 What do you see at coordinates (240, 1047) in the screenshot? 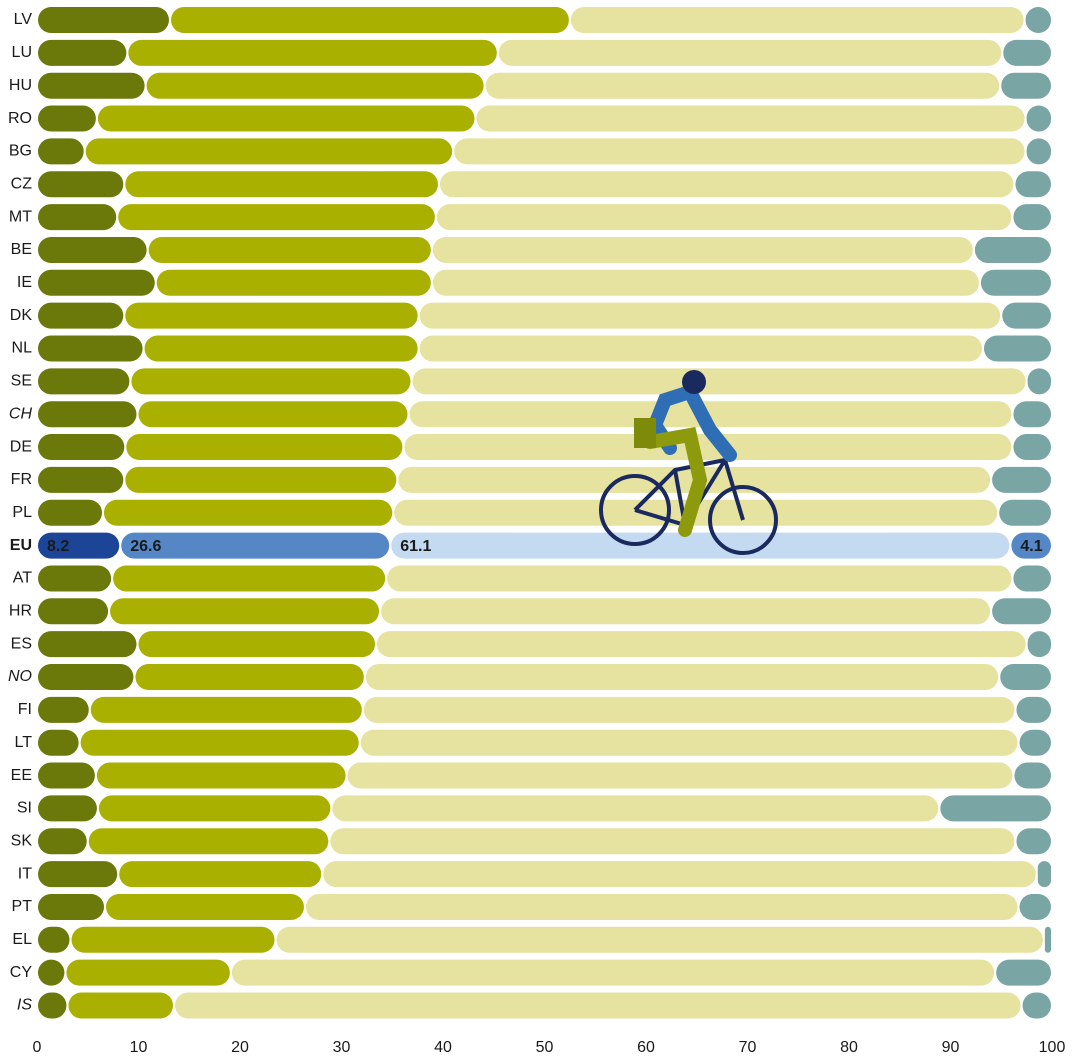
I see `x-tick-label: 20` at bounding box center [240, 1047].